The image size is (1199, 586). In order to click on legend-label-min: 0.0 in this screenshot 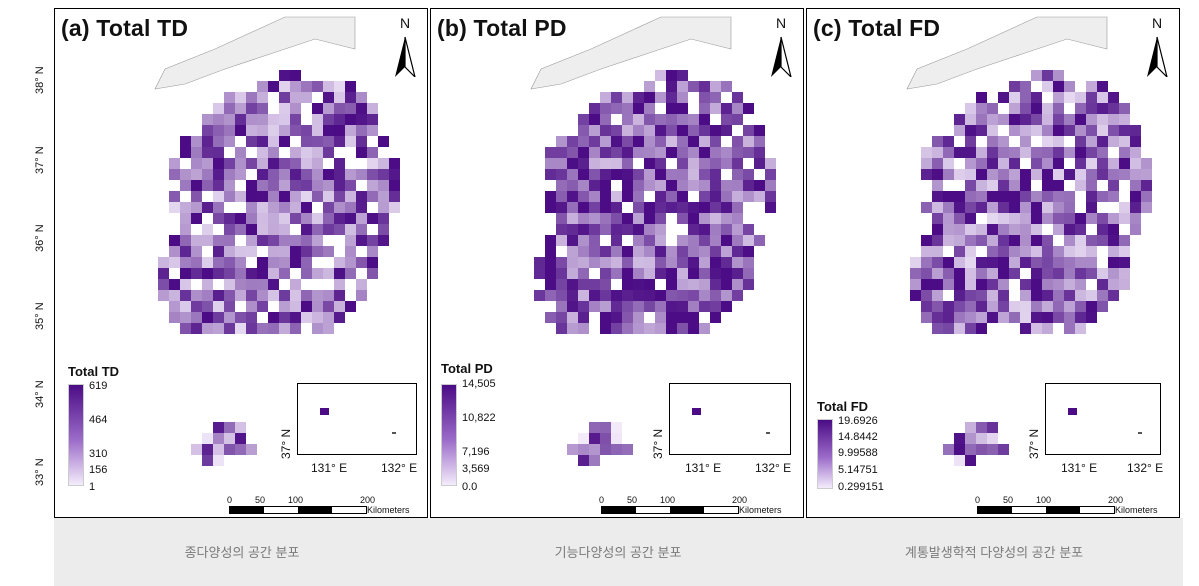, I will do `click(470, 487)`.